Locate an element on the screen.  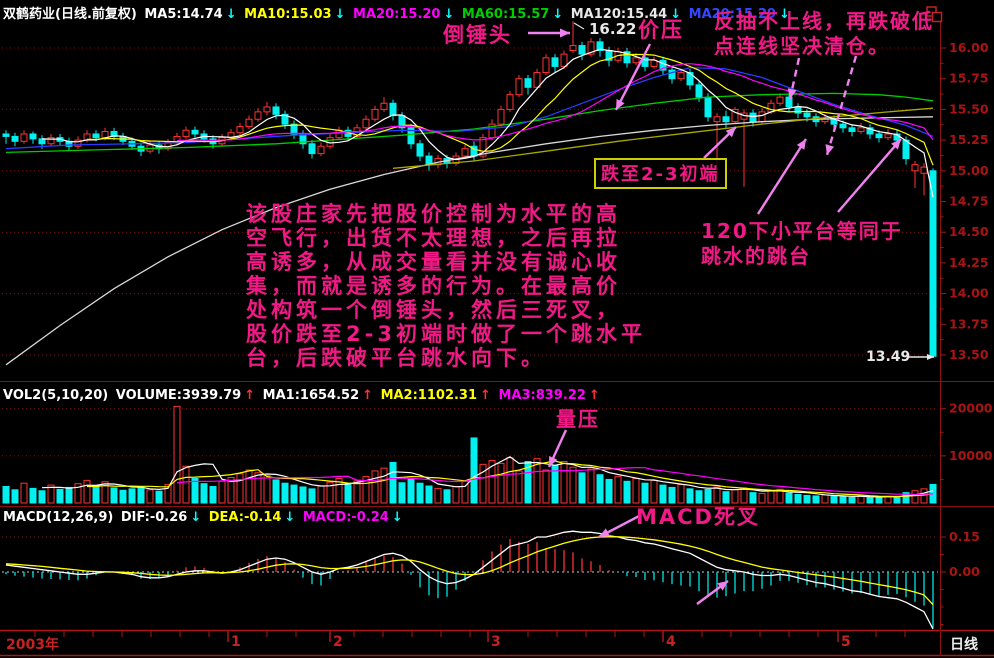
axis-label: 13.50 is located at coordinates (969, 354).